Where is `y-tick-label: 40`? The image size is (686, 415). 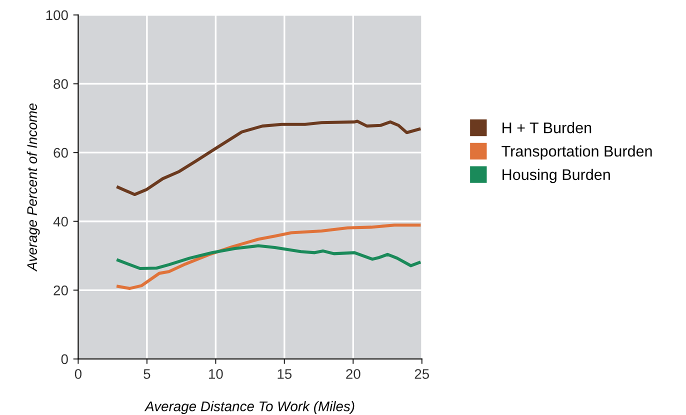
y-tick-label: 40 is located at coordinates (60, 221).